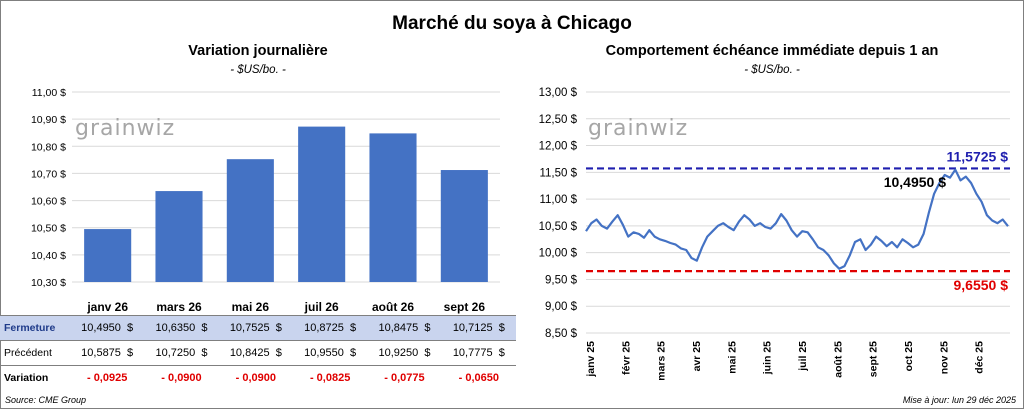 The height and width of the screenshot is (409, 1024). I want to click on updated-note: Mise à jour: lun 29 déc 2025, so click(959, 400).